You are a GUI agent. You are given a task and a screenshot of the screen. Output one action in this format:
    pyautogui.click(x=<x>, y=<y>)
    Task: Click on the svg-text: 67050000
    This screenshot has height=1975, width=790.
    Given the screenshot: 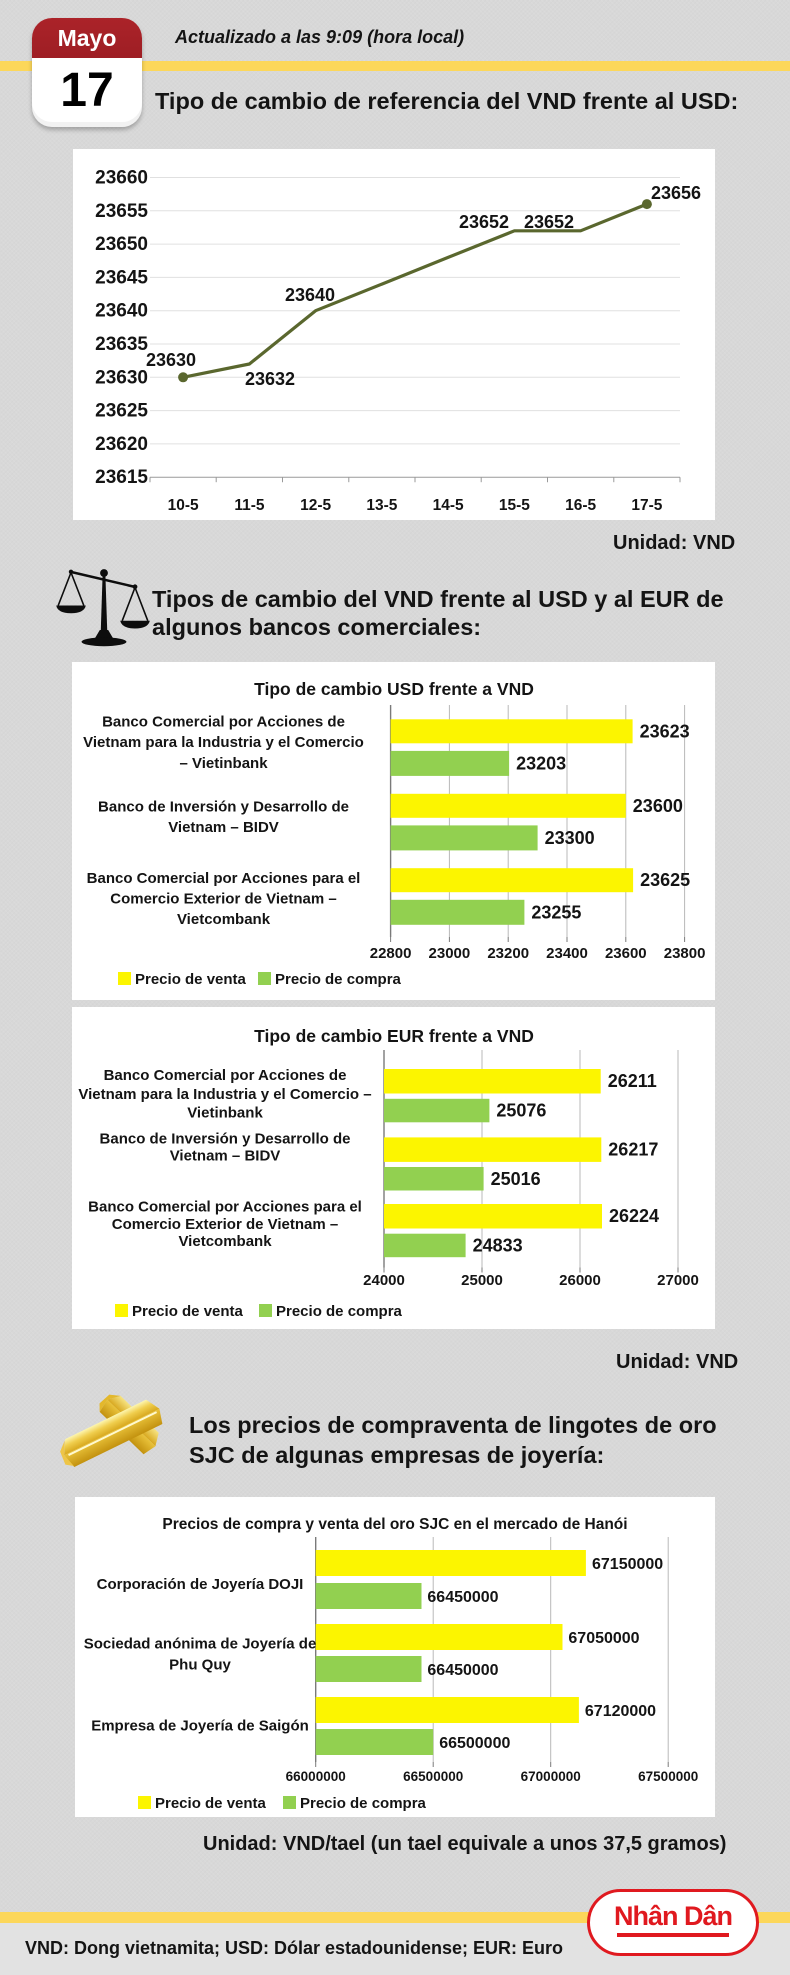 What is the action you would take?
    pyautogui.click(x=603, y=1638)
    